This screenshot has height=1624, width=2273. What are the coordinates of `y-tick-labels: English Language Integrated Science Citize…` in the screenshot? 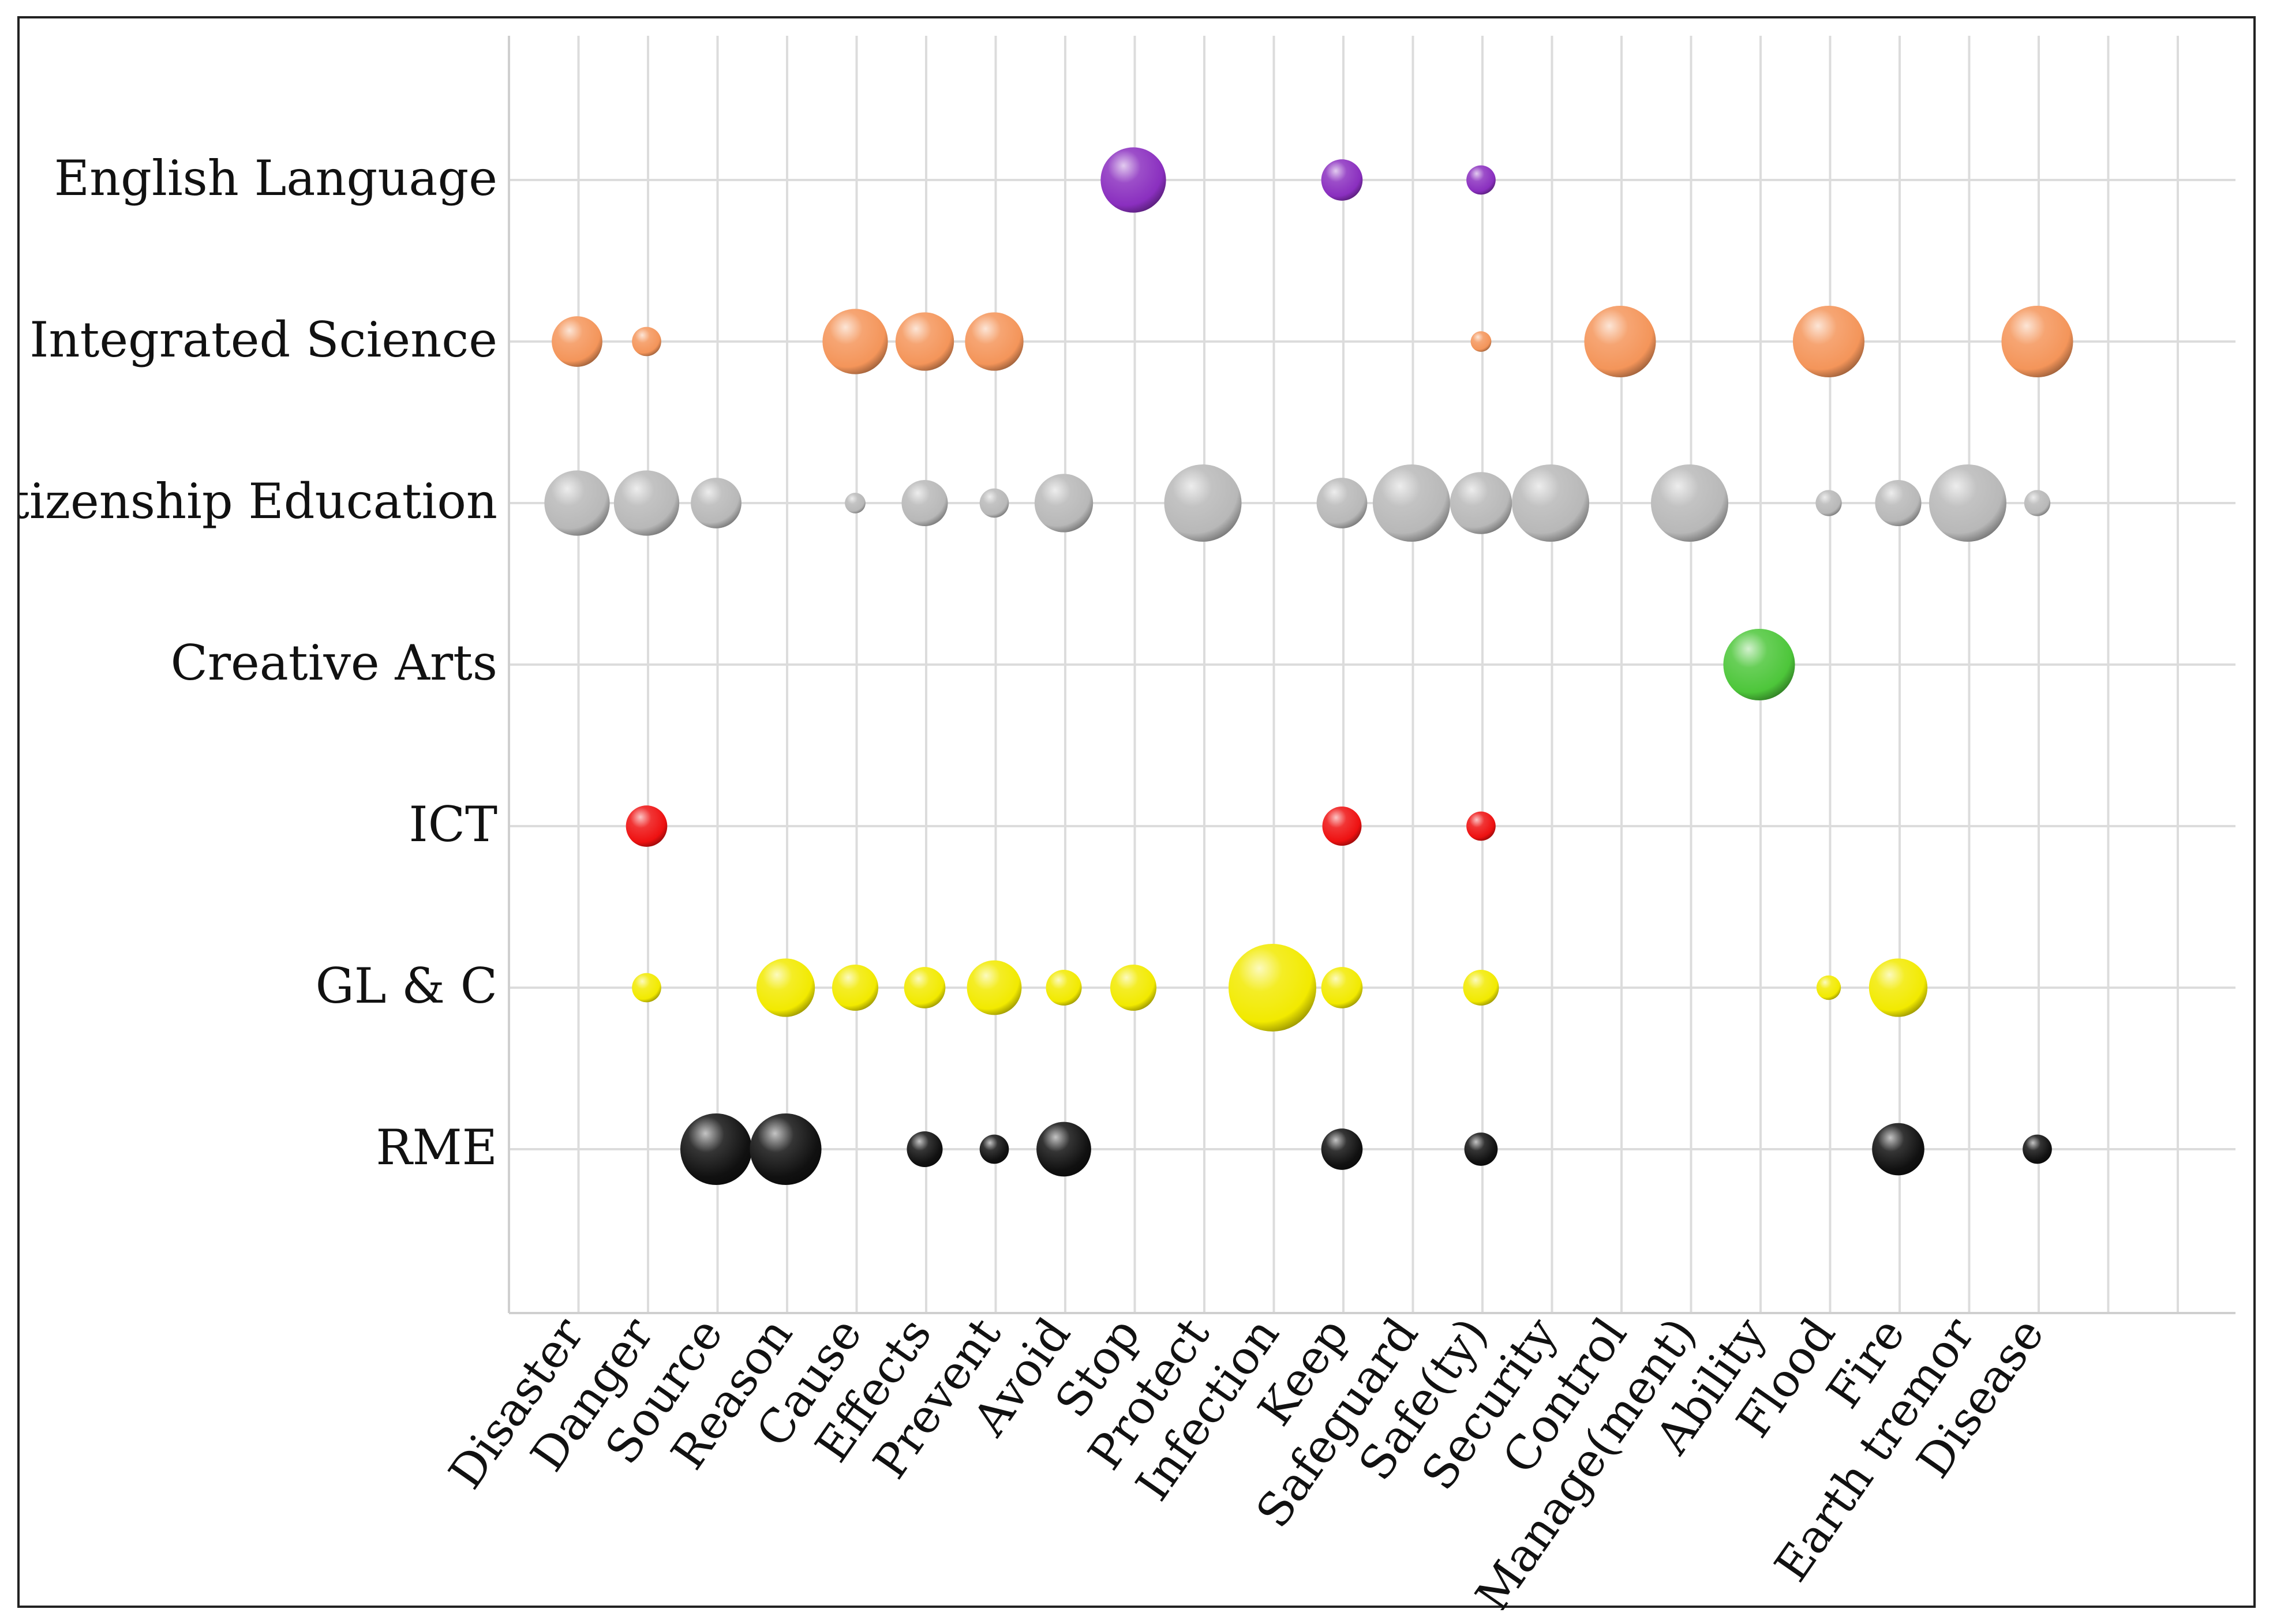 It's located at (258, 663).